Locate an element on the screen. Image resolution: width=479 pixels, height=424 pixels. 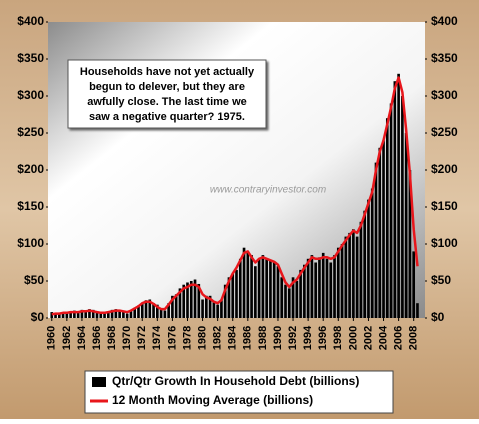
annotation: begun to delever, but they are is located at coordinates (167, 87).